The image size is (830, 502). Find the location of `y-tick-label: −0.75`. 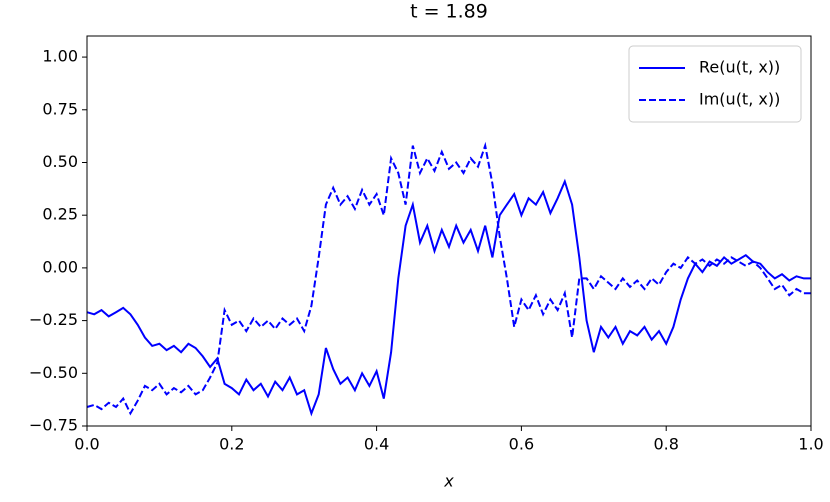

y-tick-label: −0.75 is located at coordinates (53, 425).